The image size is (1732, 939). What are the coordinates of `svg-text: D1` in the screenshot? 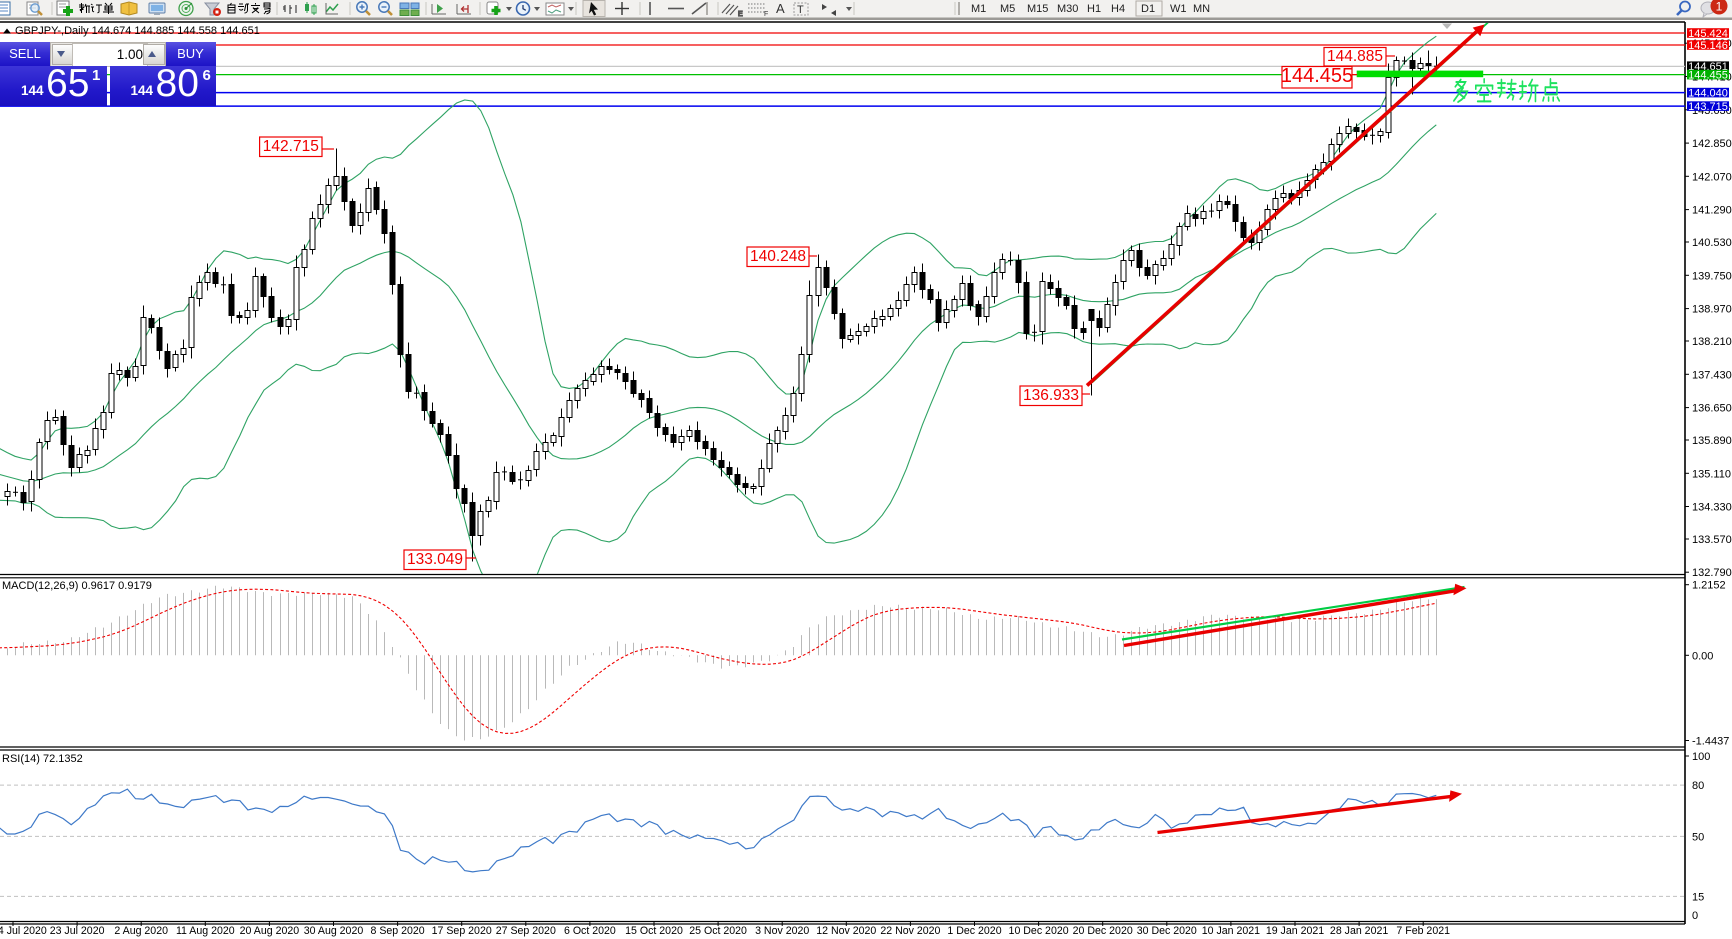 It's located at (1148, 9).